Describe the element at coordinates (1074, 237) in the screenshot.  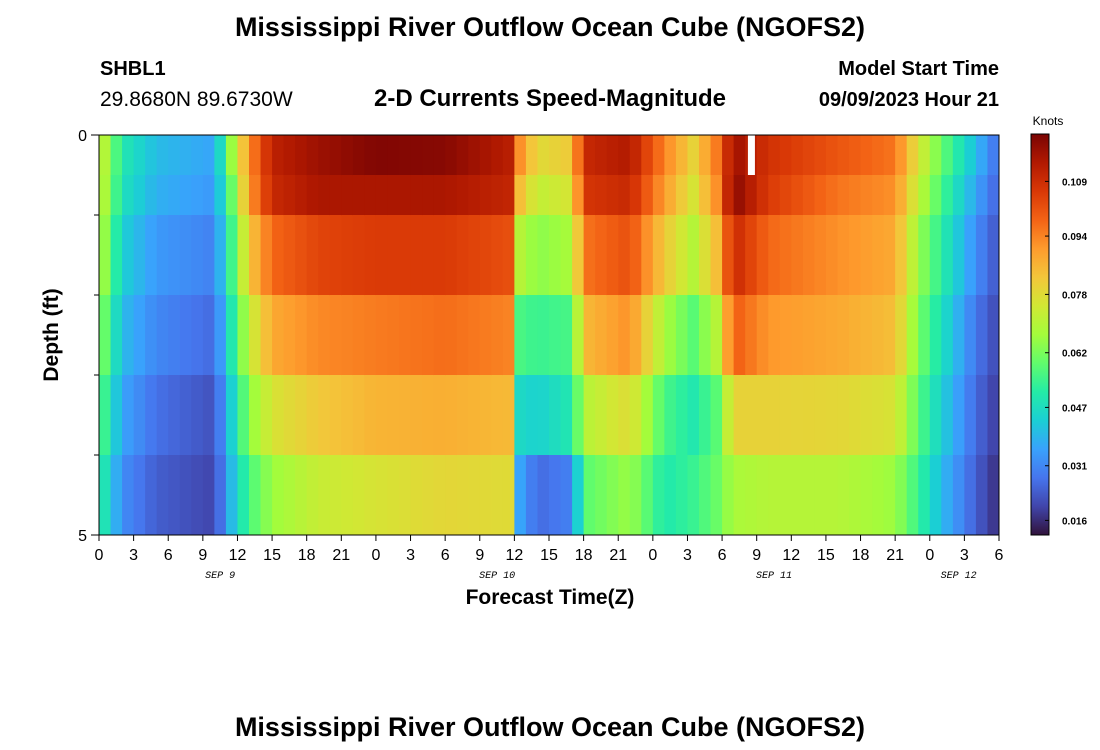
I see `colorbar-tick-label: 0.094` at that location.